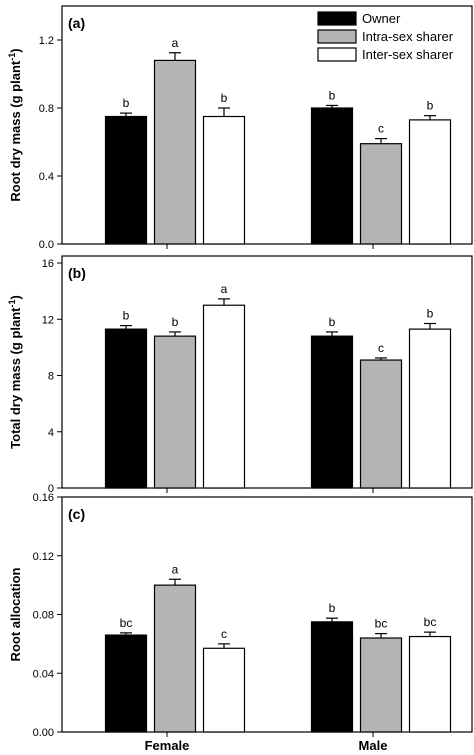 This screenshot has width=474, height=755. What do you see at coordinates (167, 745) in the screenshot?
I see `x-category-label: Female` at bounding box center [167, 745].